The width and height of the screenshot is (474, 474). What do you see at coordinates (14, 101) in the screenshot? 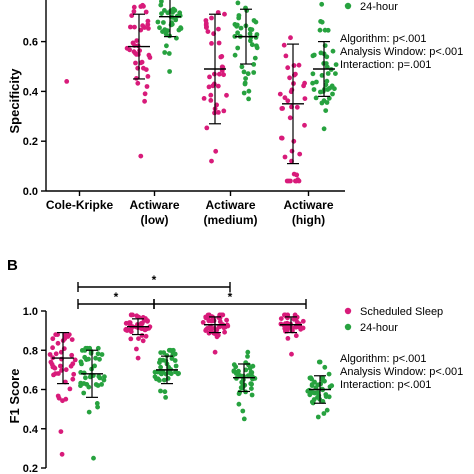
I see `y-axis-label: Specificity` at bounding box center [14, 101].